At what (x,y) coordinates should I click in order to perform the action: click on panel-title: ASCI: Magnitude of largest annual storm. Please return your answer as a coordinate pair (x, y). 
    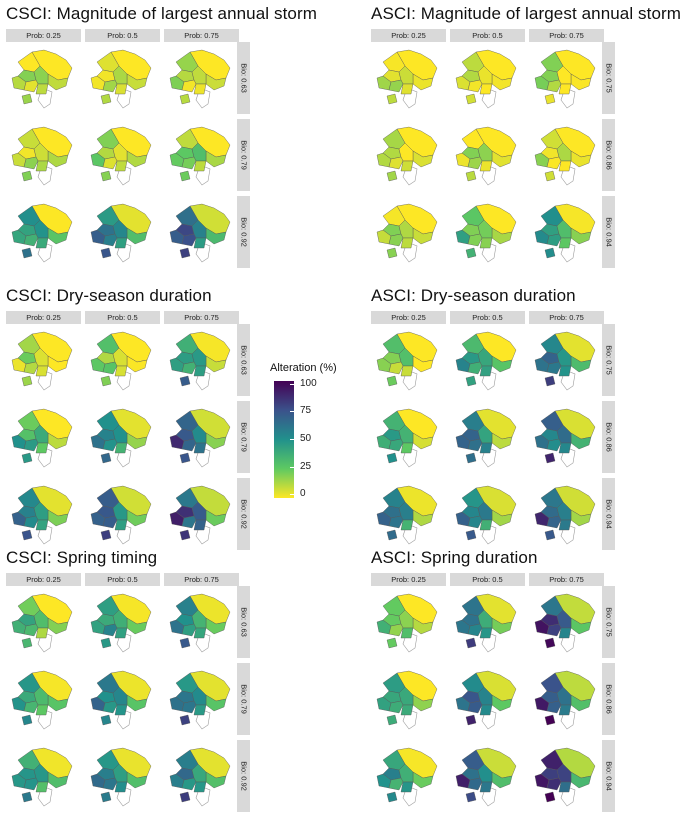
    Looking at the image, I should click on (526, 13).